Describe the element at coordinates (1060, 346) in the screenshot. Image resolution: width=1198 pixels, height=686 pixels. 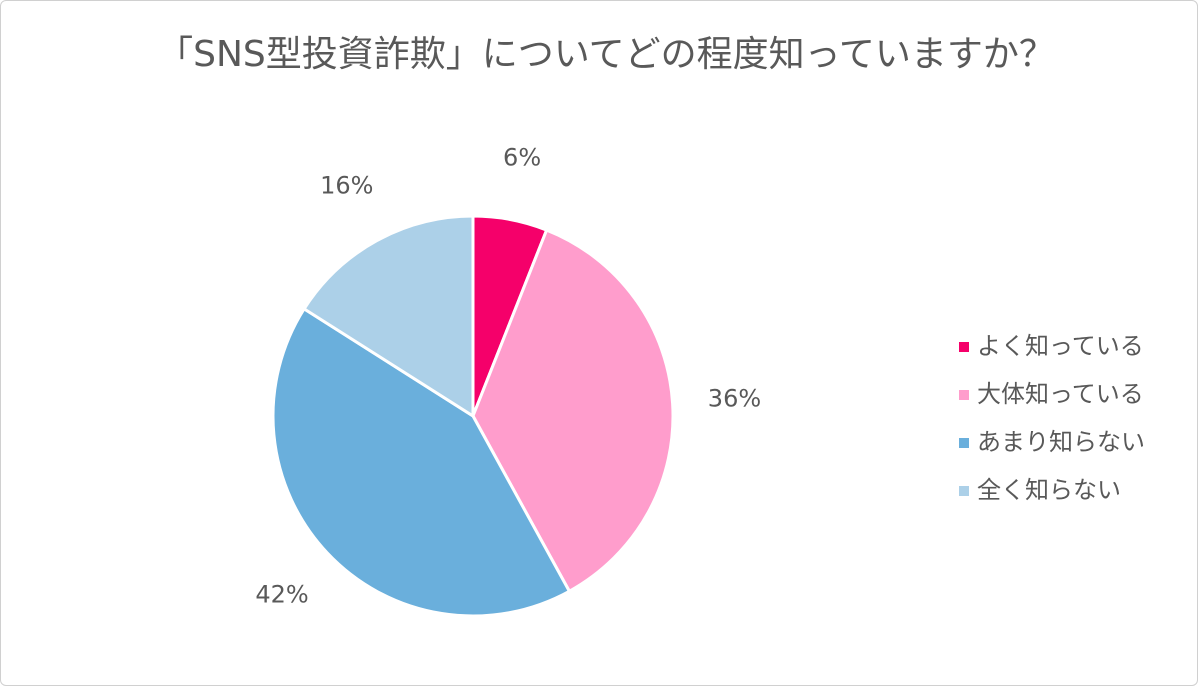
I see `legend-label: よく知っている` at that location.